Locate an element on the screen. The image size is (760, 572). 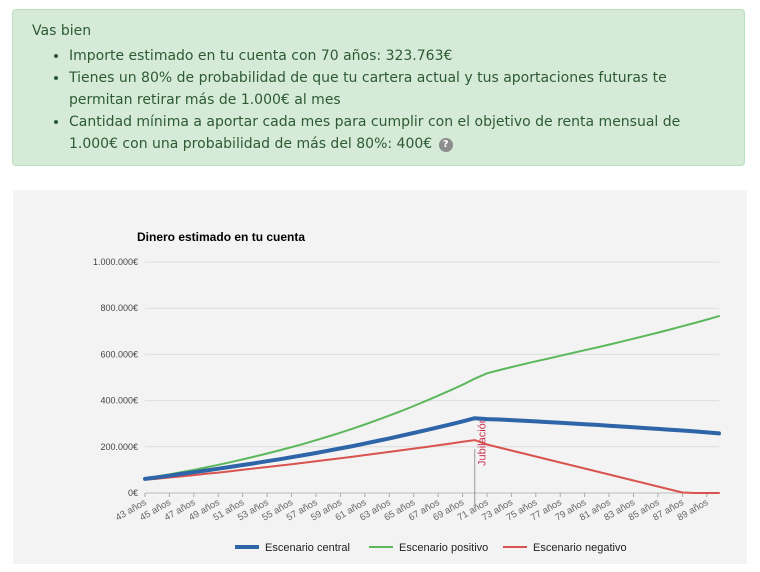
retirement-annotation: Jubilación is located at coordinates (481, 460).